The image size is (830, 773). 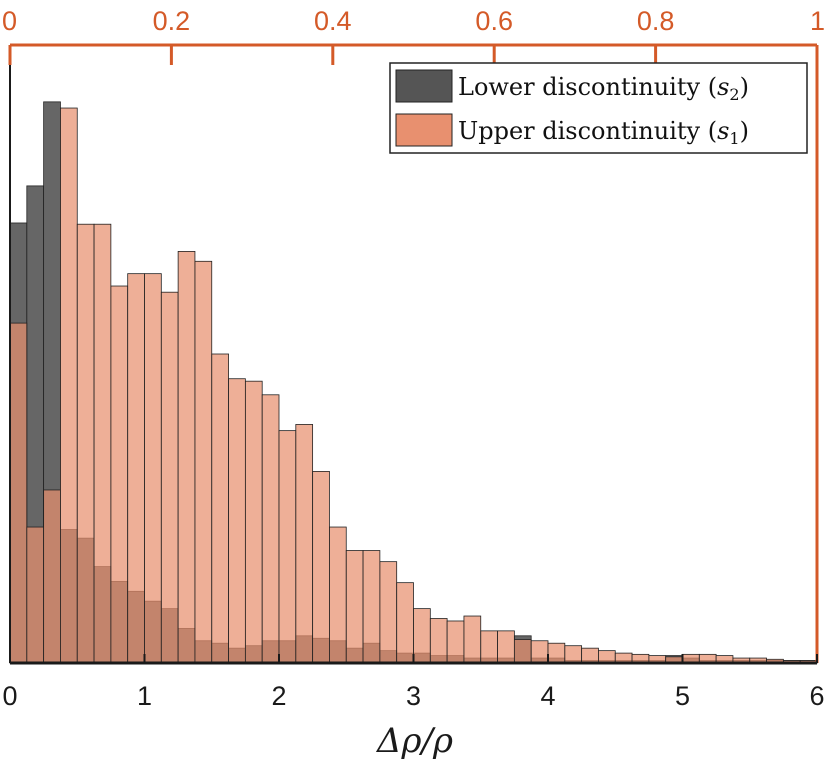 I want to click on bottom-tick-label-5: 5, so click(x=682, y=696).